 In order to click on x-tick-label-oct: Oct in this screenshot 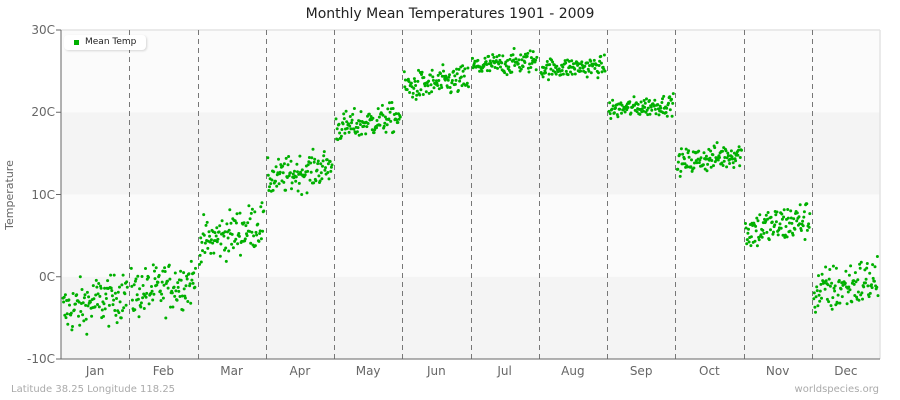, I will do `click(709, 371)`.